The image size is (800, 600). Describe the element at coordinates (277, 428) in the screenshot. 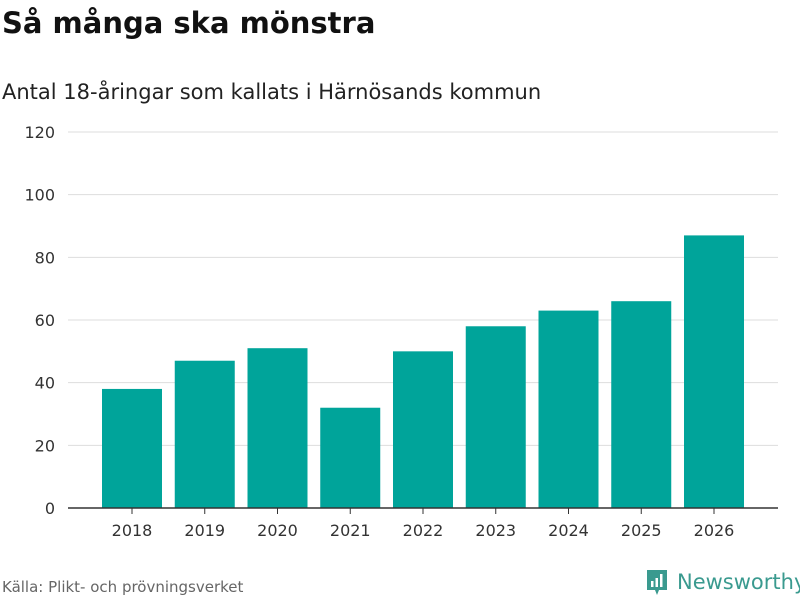

I see `bar-2020` at that location.